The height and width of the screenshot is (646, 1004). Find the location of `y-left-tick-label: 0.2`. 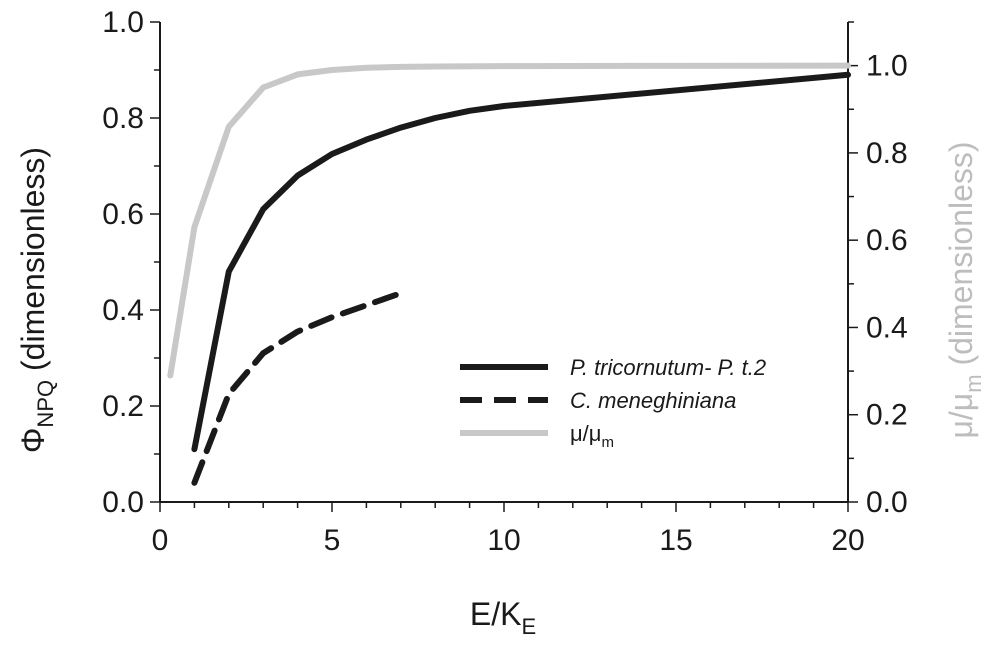

y-left-tick-label: 0.2 is located at coordinates (123, 406).